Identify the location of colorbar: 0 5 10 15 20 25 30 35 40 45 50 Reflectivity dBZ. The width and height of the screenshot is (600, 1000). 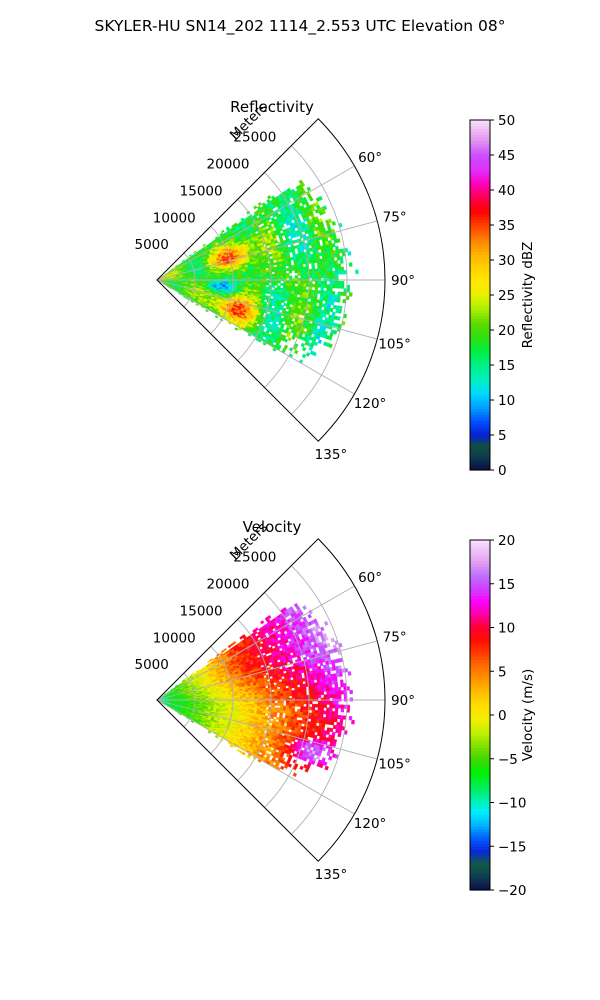
(502, 296).